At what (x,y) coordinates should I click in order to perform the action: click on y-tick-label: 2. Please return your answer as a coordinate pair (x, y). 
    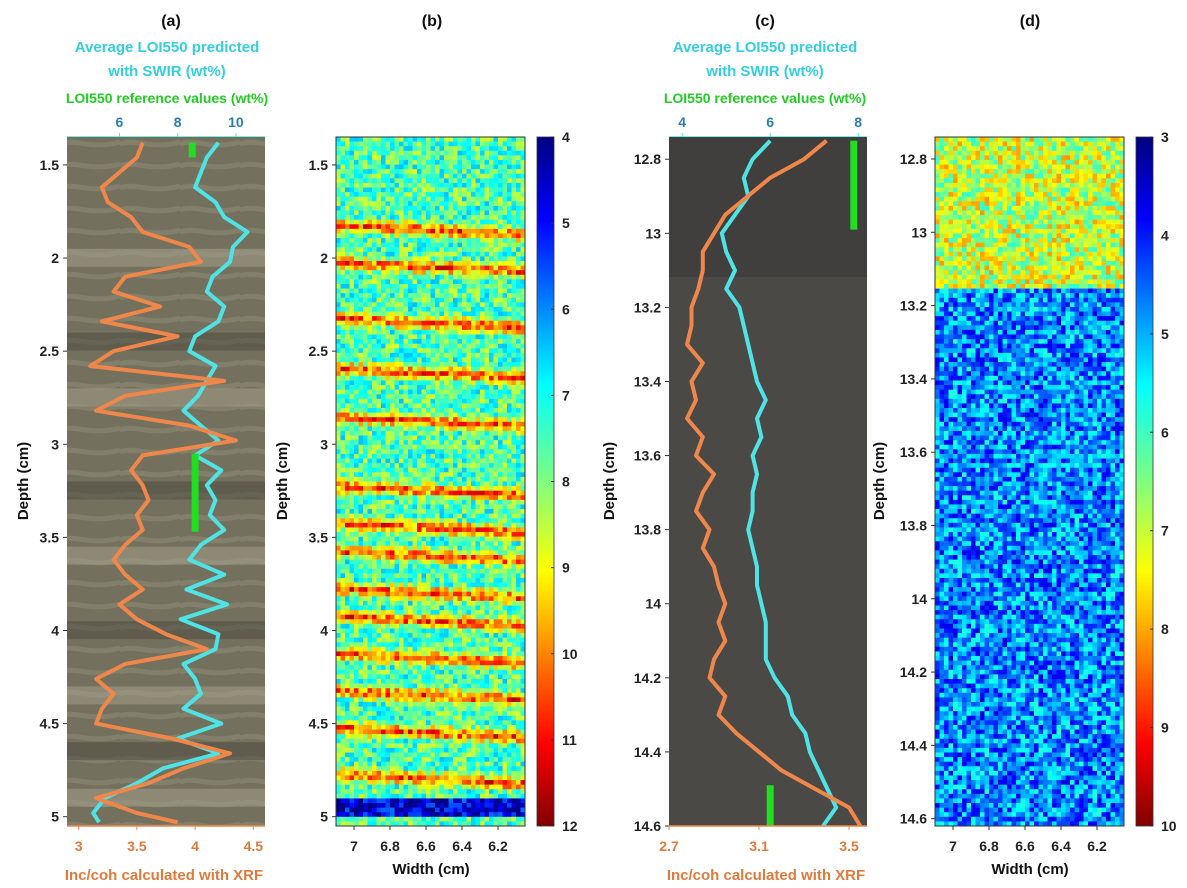
    Looking at the image, I should click on (55, 258).